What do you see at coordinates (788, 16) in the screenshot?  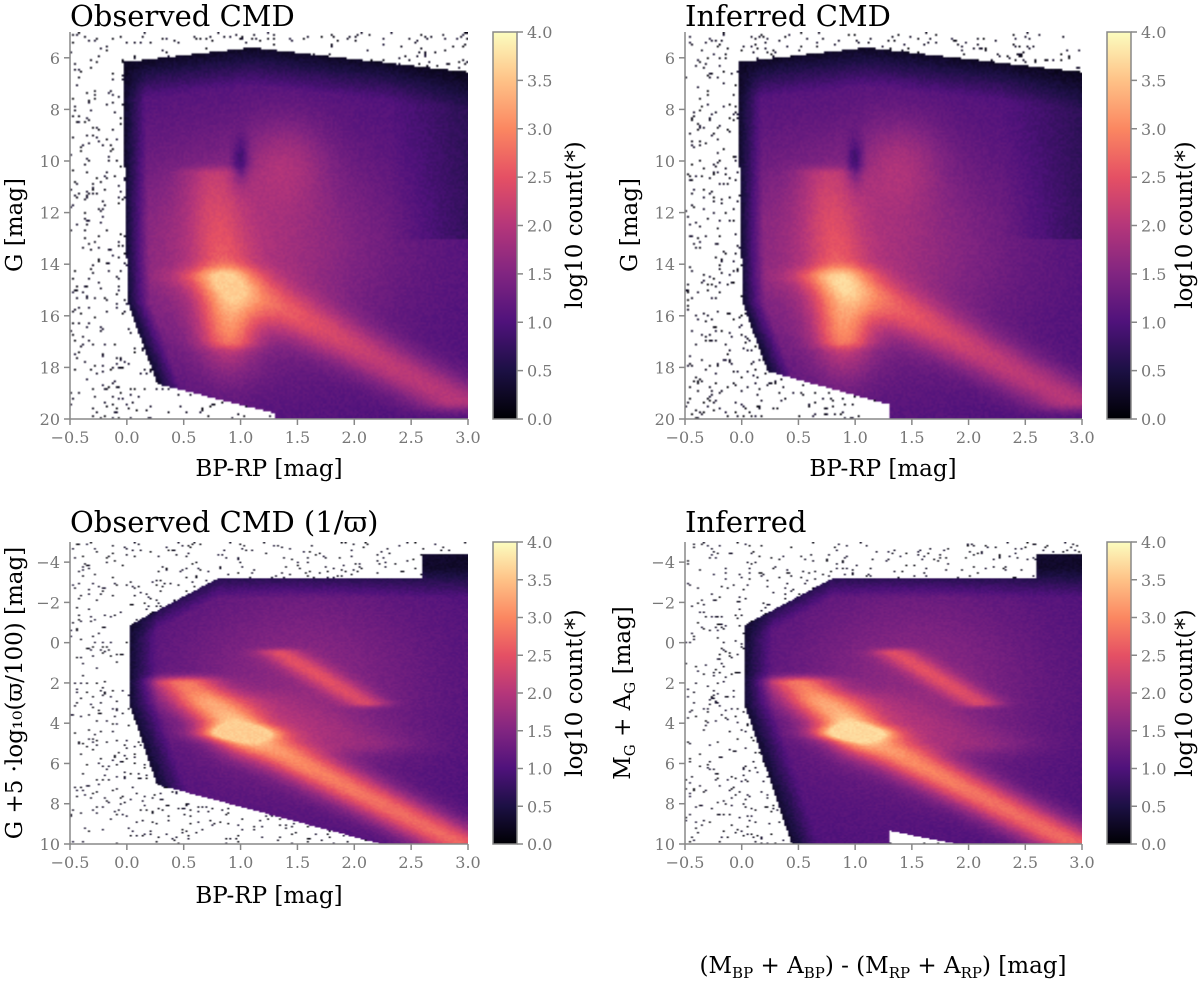 I see `panel-title: Inferred CMD` at bounding box center [788, 16].